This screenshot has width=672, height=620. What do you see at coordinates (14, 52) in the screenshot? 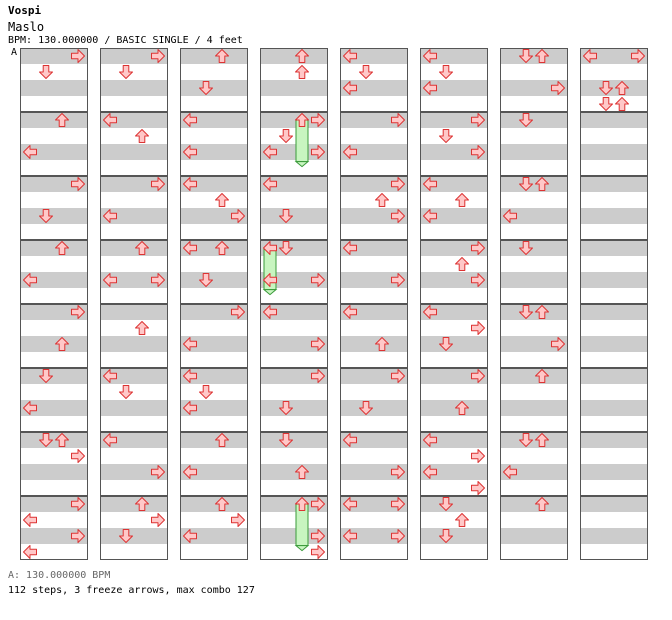
I see `bpm-marker-label: A` at bounding box center [14, 52].